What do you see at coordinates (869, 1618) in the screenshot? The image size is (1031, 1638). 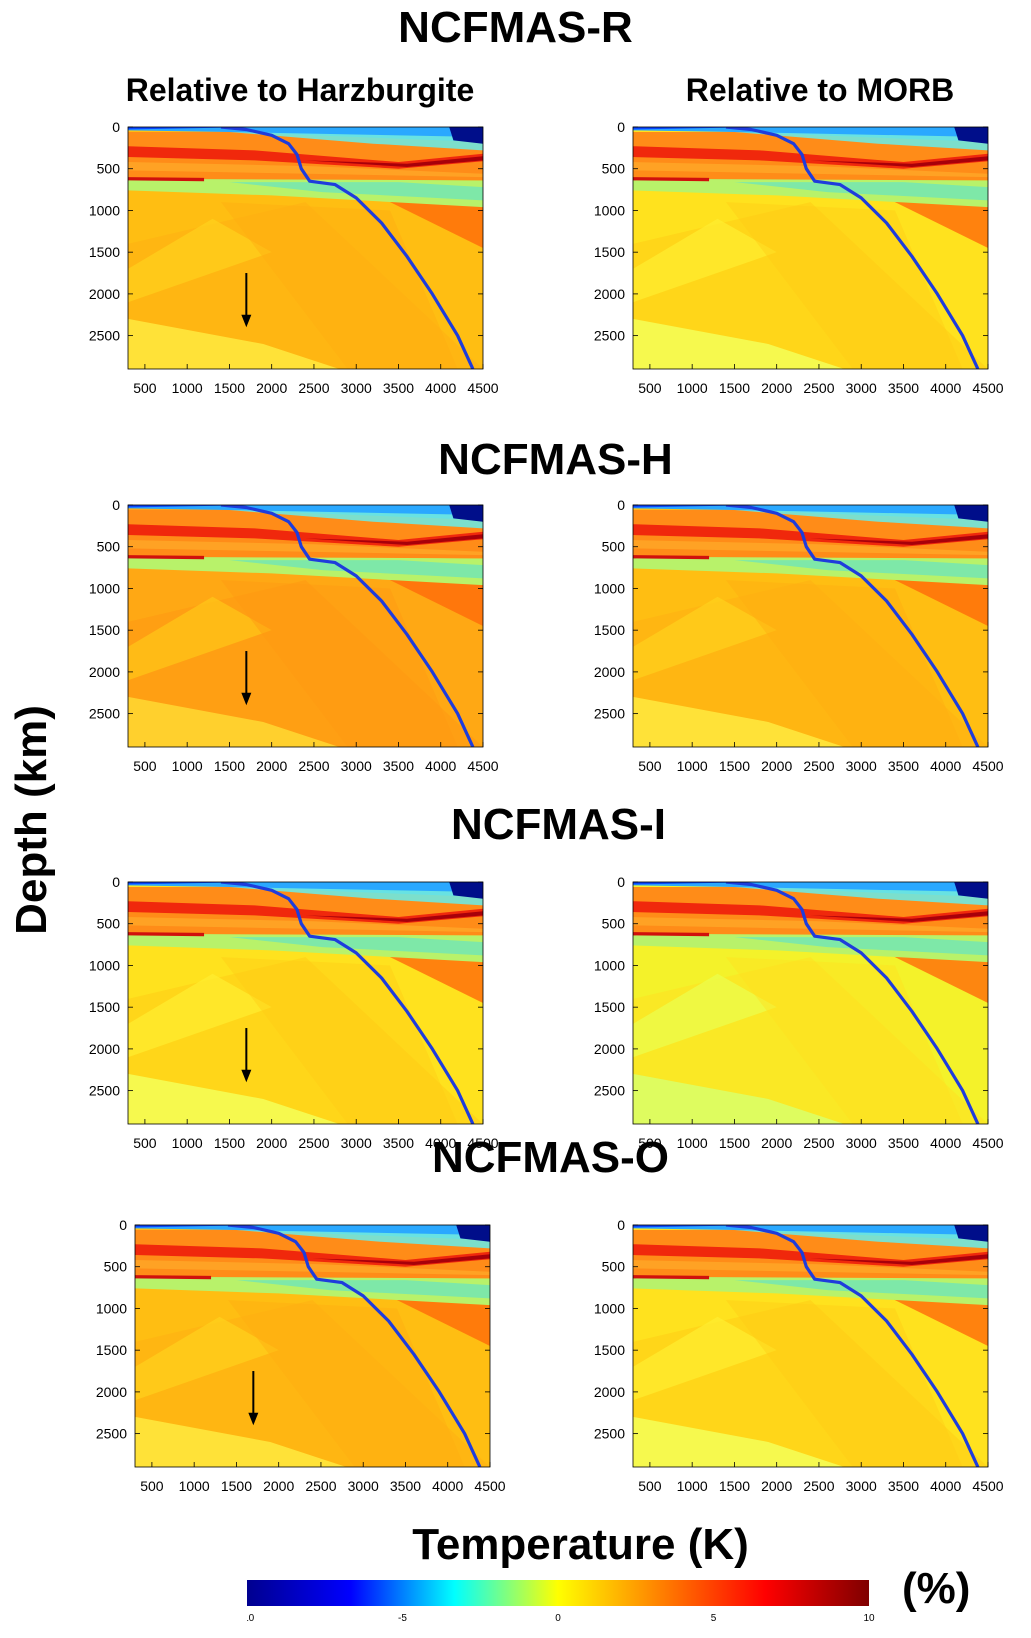 I see `colorbar-tick-label: 10` at bounding box center [869, 1618].